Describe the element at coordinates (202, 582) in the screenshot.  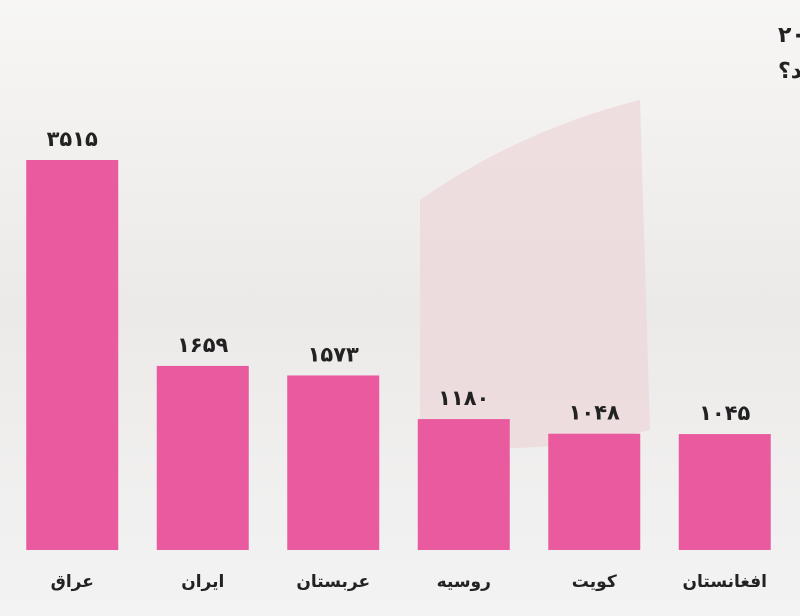
I see `x-tick-label: ایران` at that location.